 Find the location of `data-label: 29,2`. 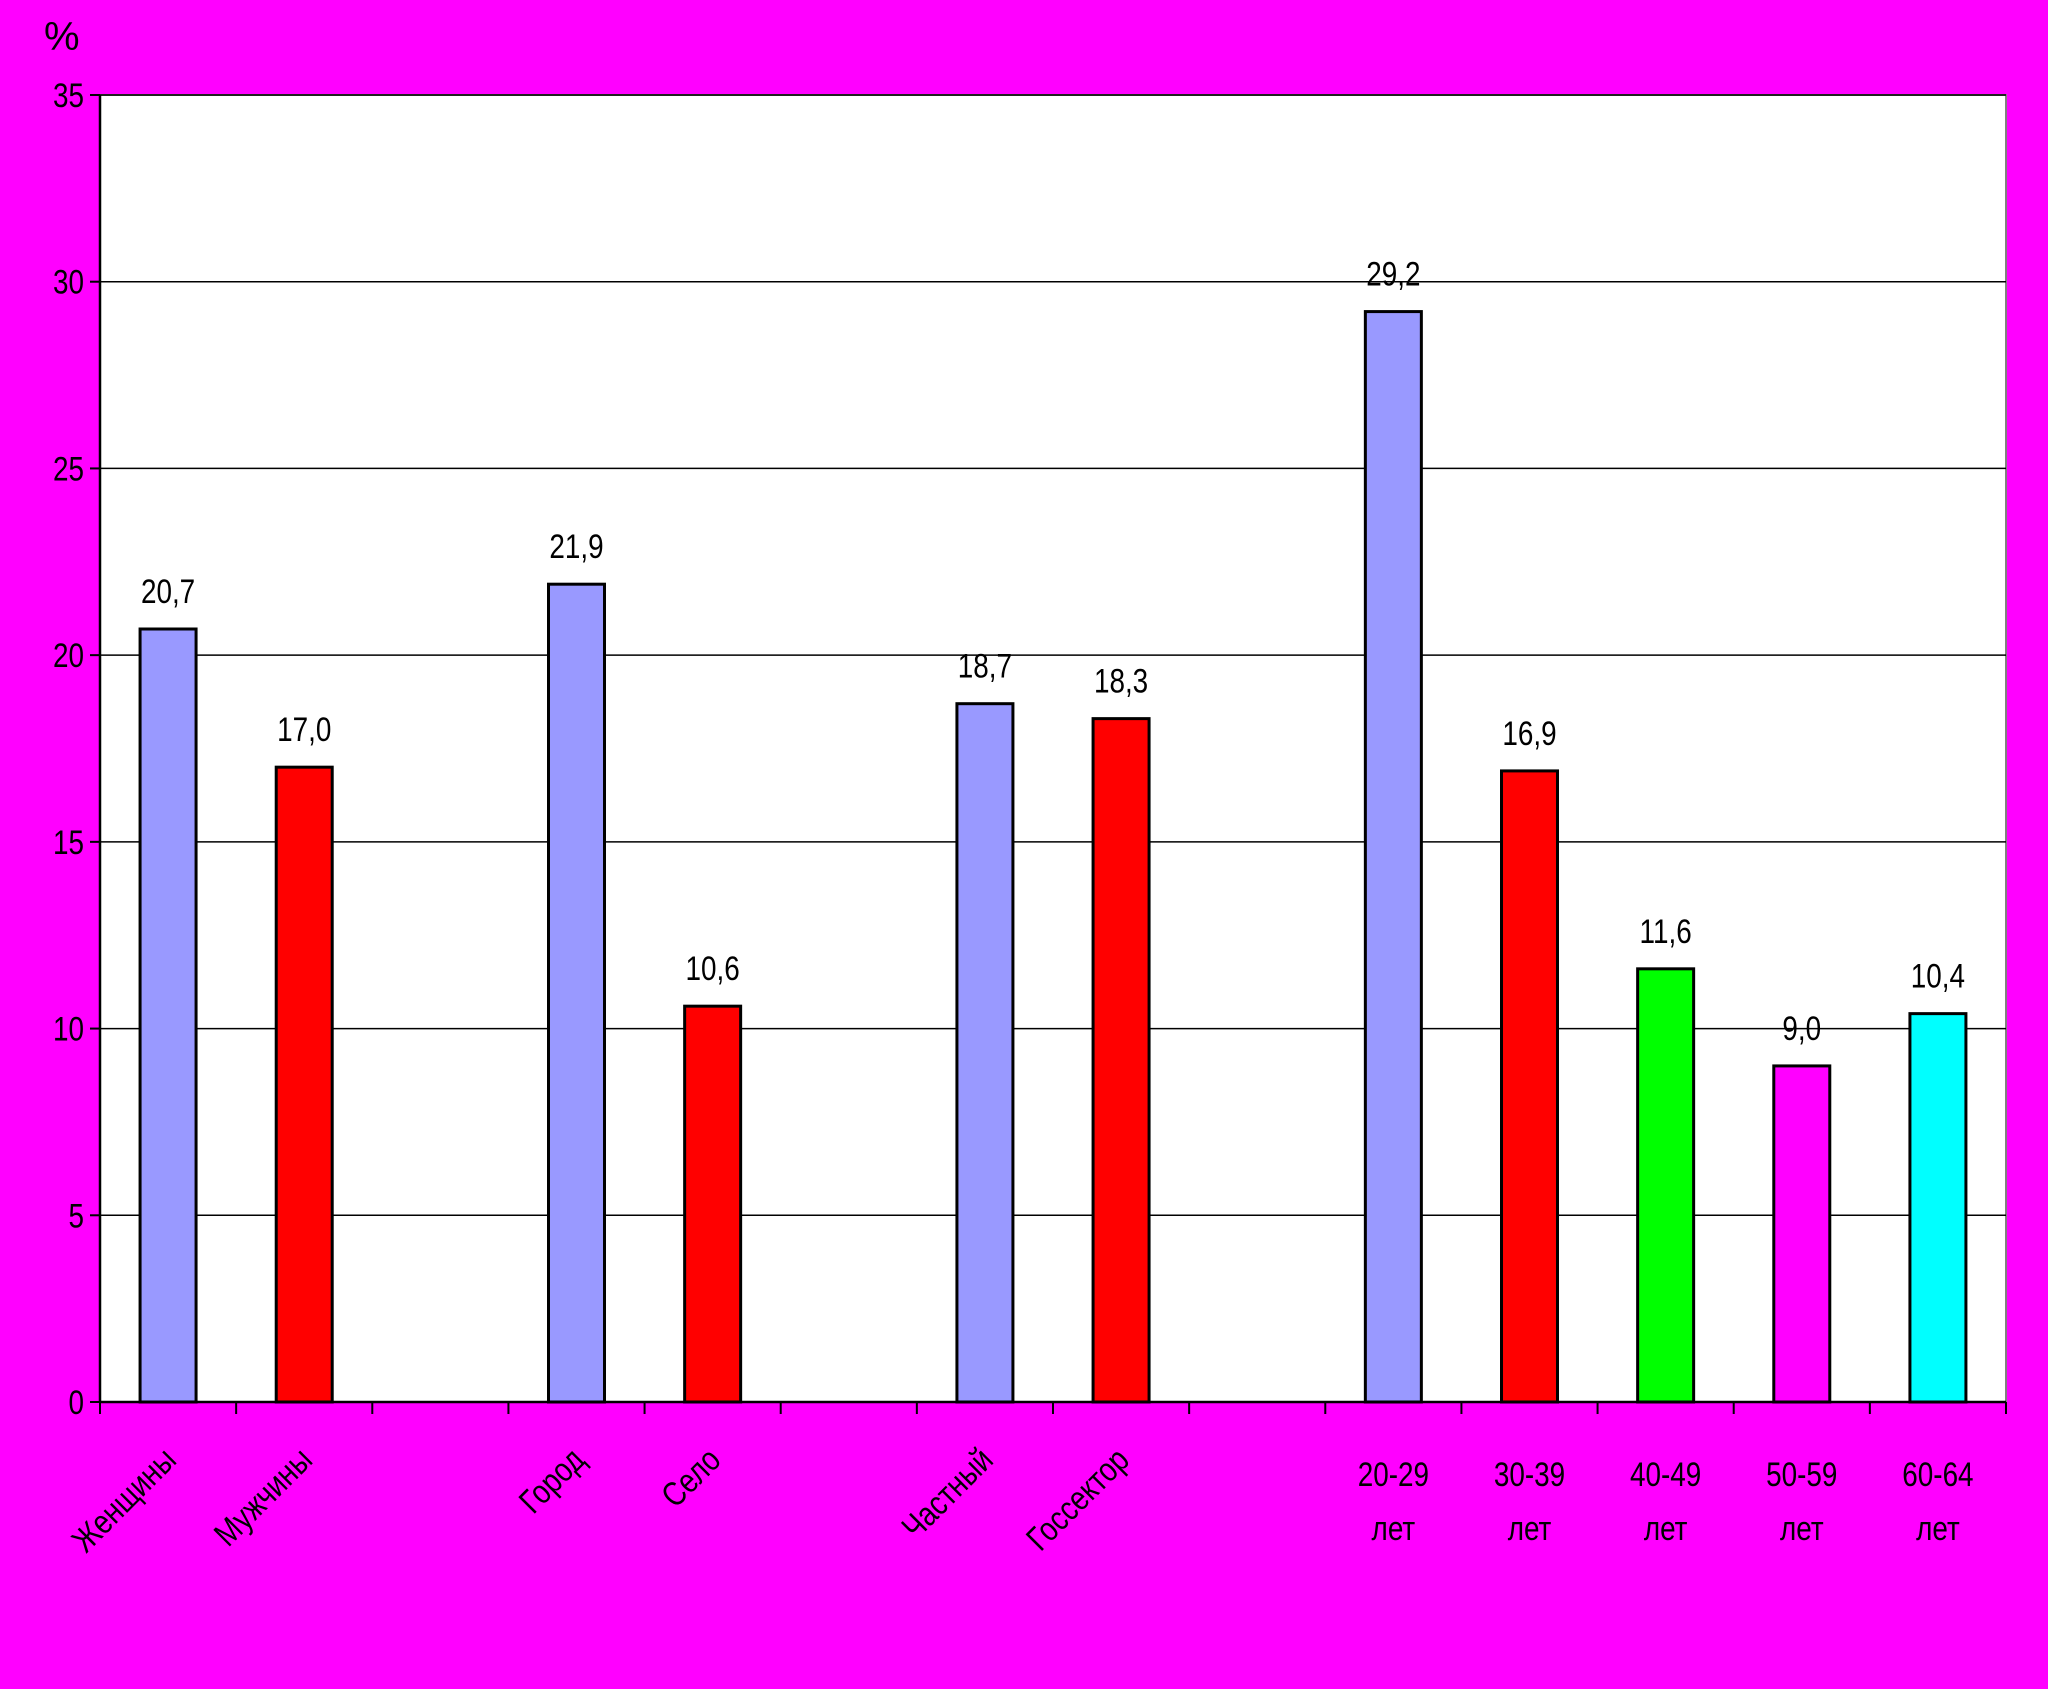

data-label: 29,2 is located at coordinates (1393, 274).